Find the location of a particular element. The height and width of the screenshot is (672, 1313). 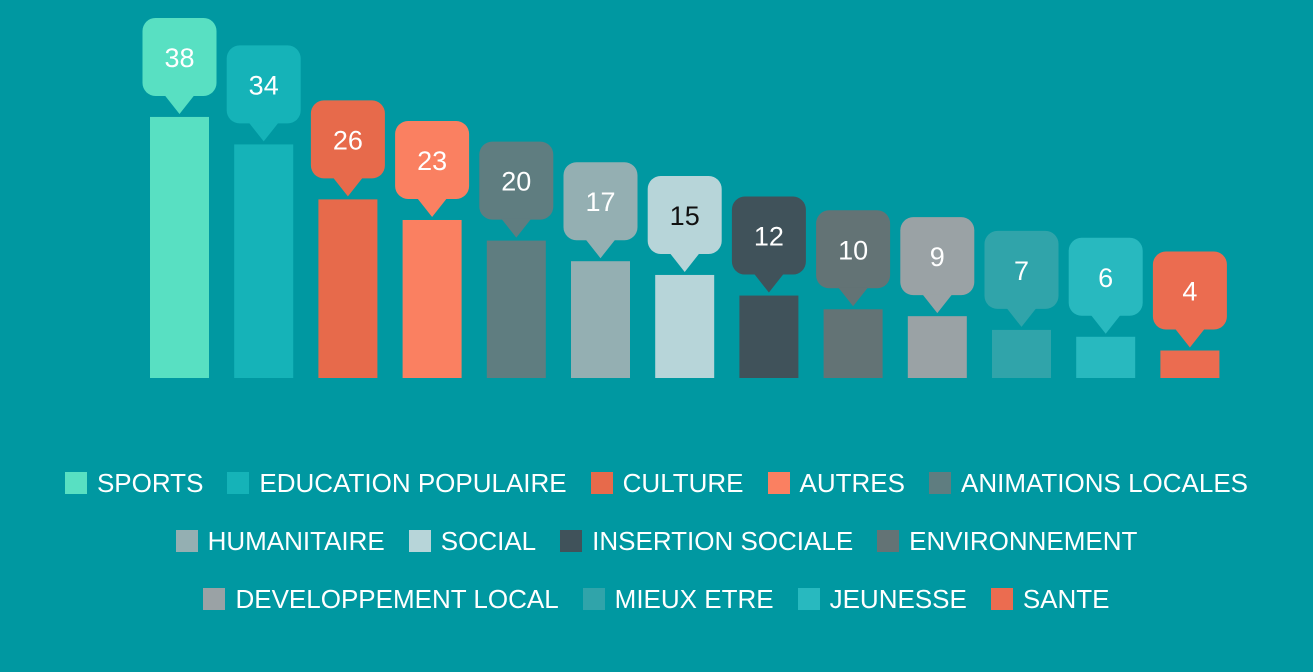

value-label: 9 is located at coordinates (937, 257).